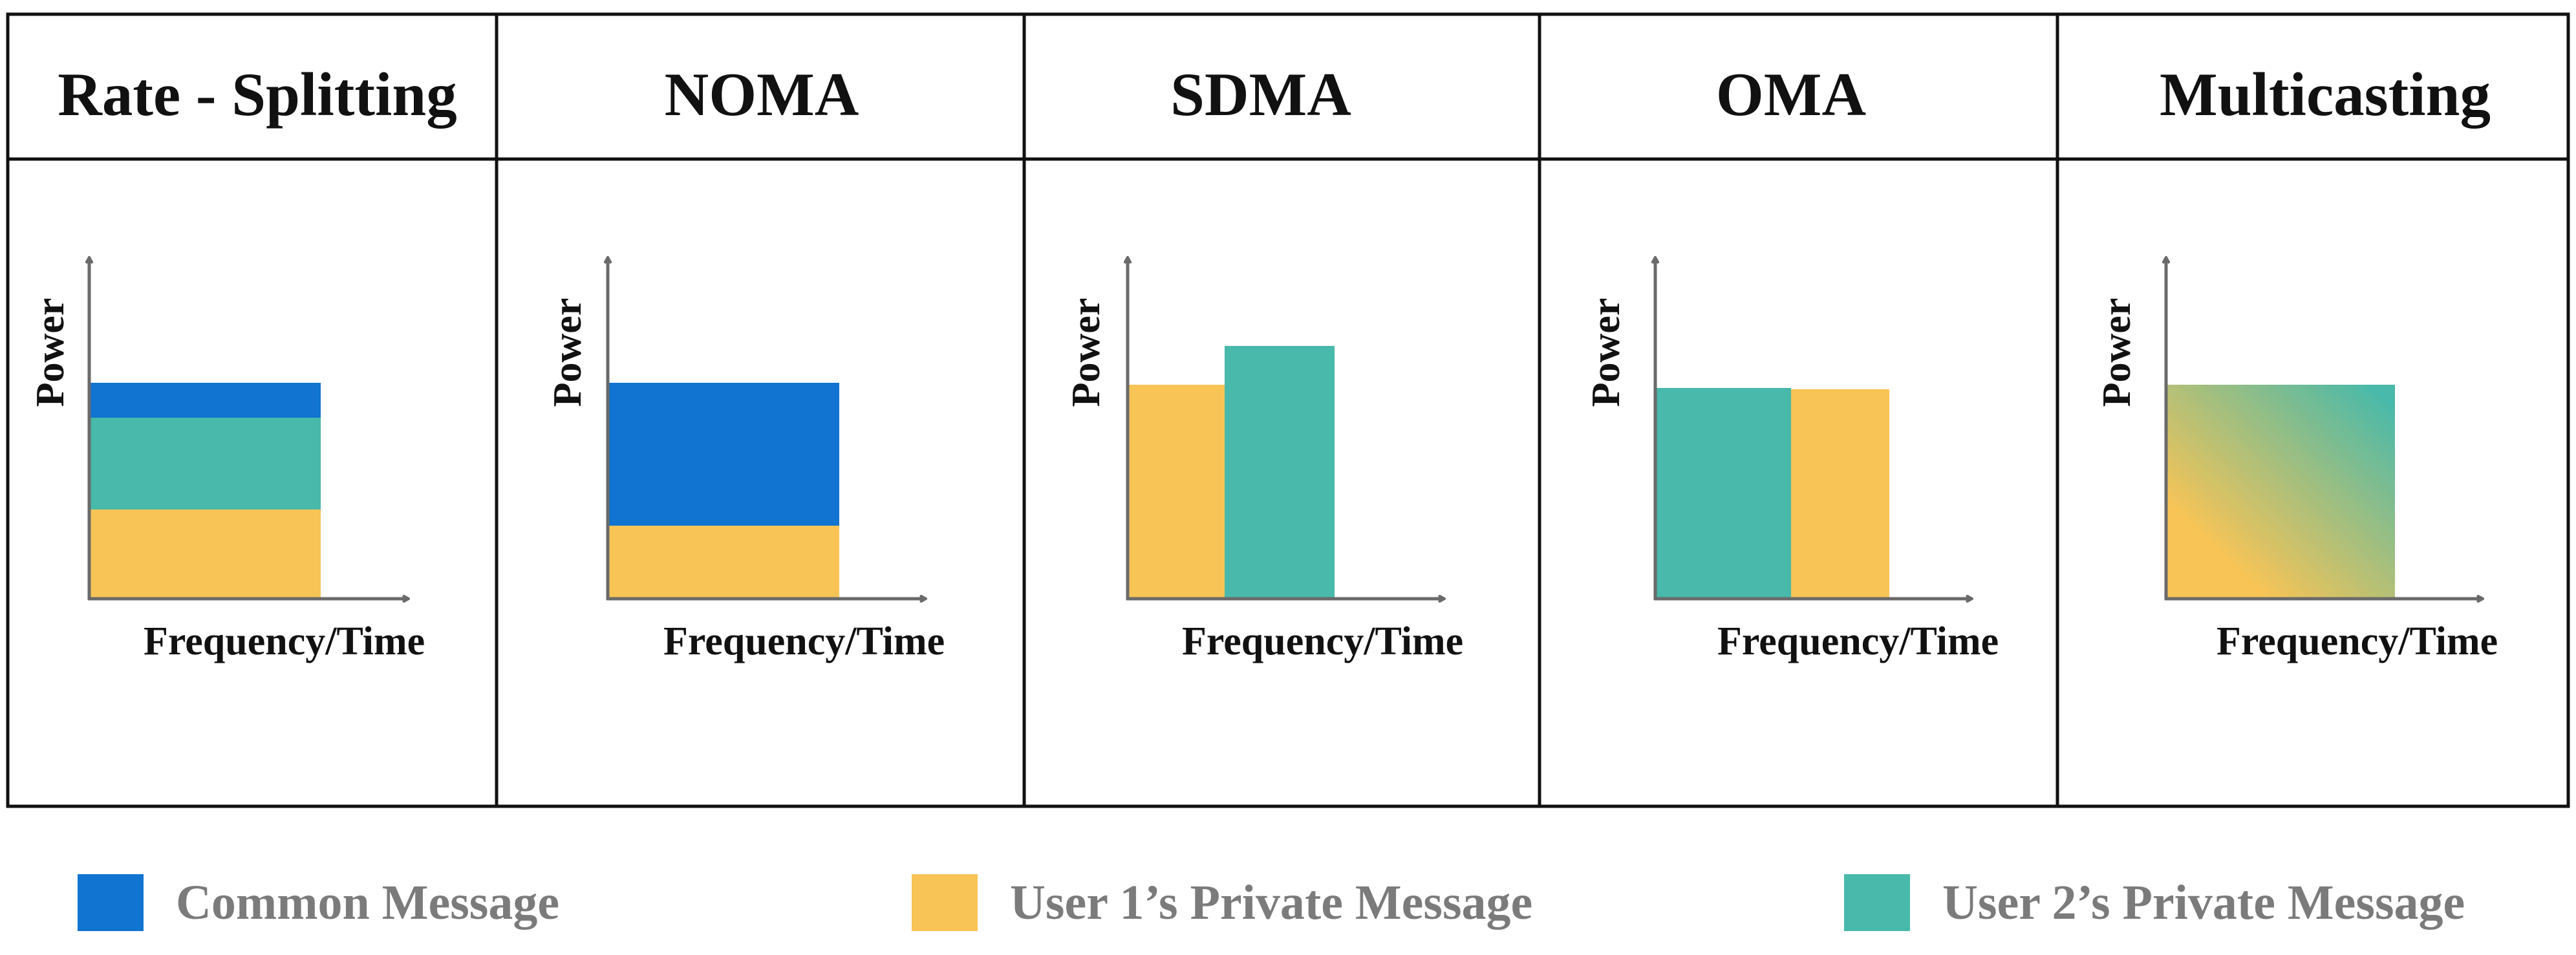 Image resolution: width=2576 pixels, height=955 pixels. I want to click on sdma-bar-user2, so click(1280, 472).